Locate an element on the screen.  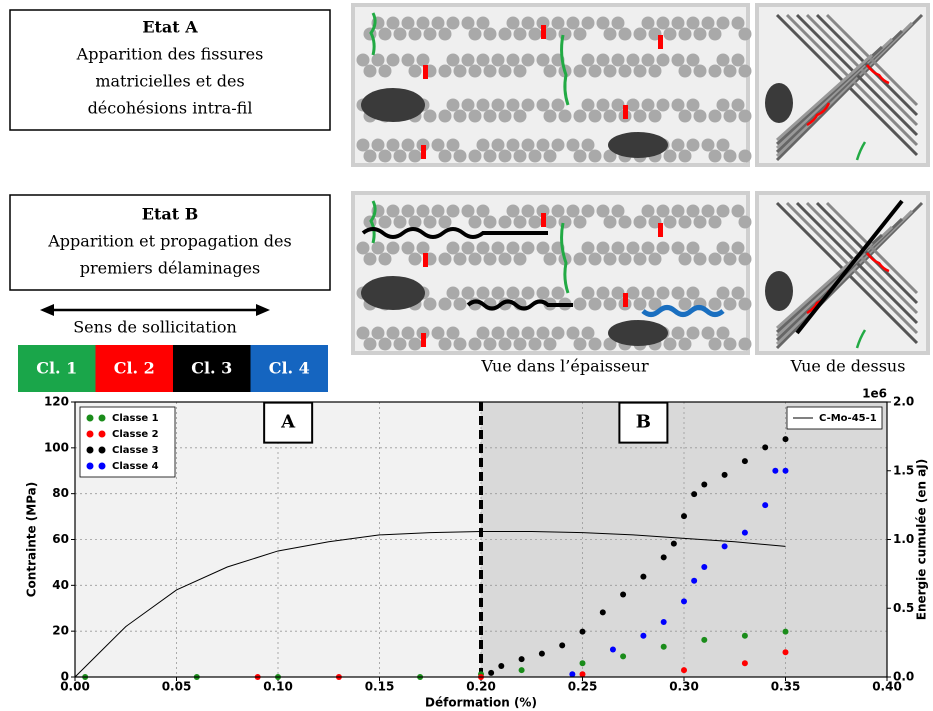
etat-b-line: premiers délaminages is located at coordinates (170, 268).